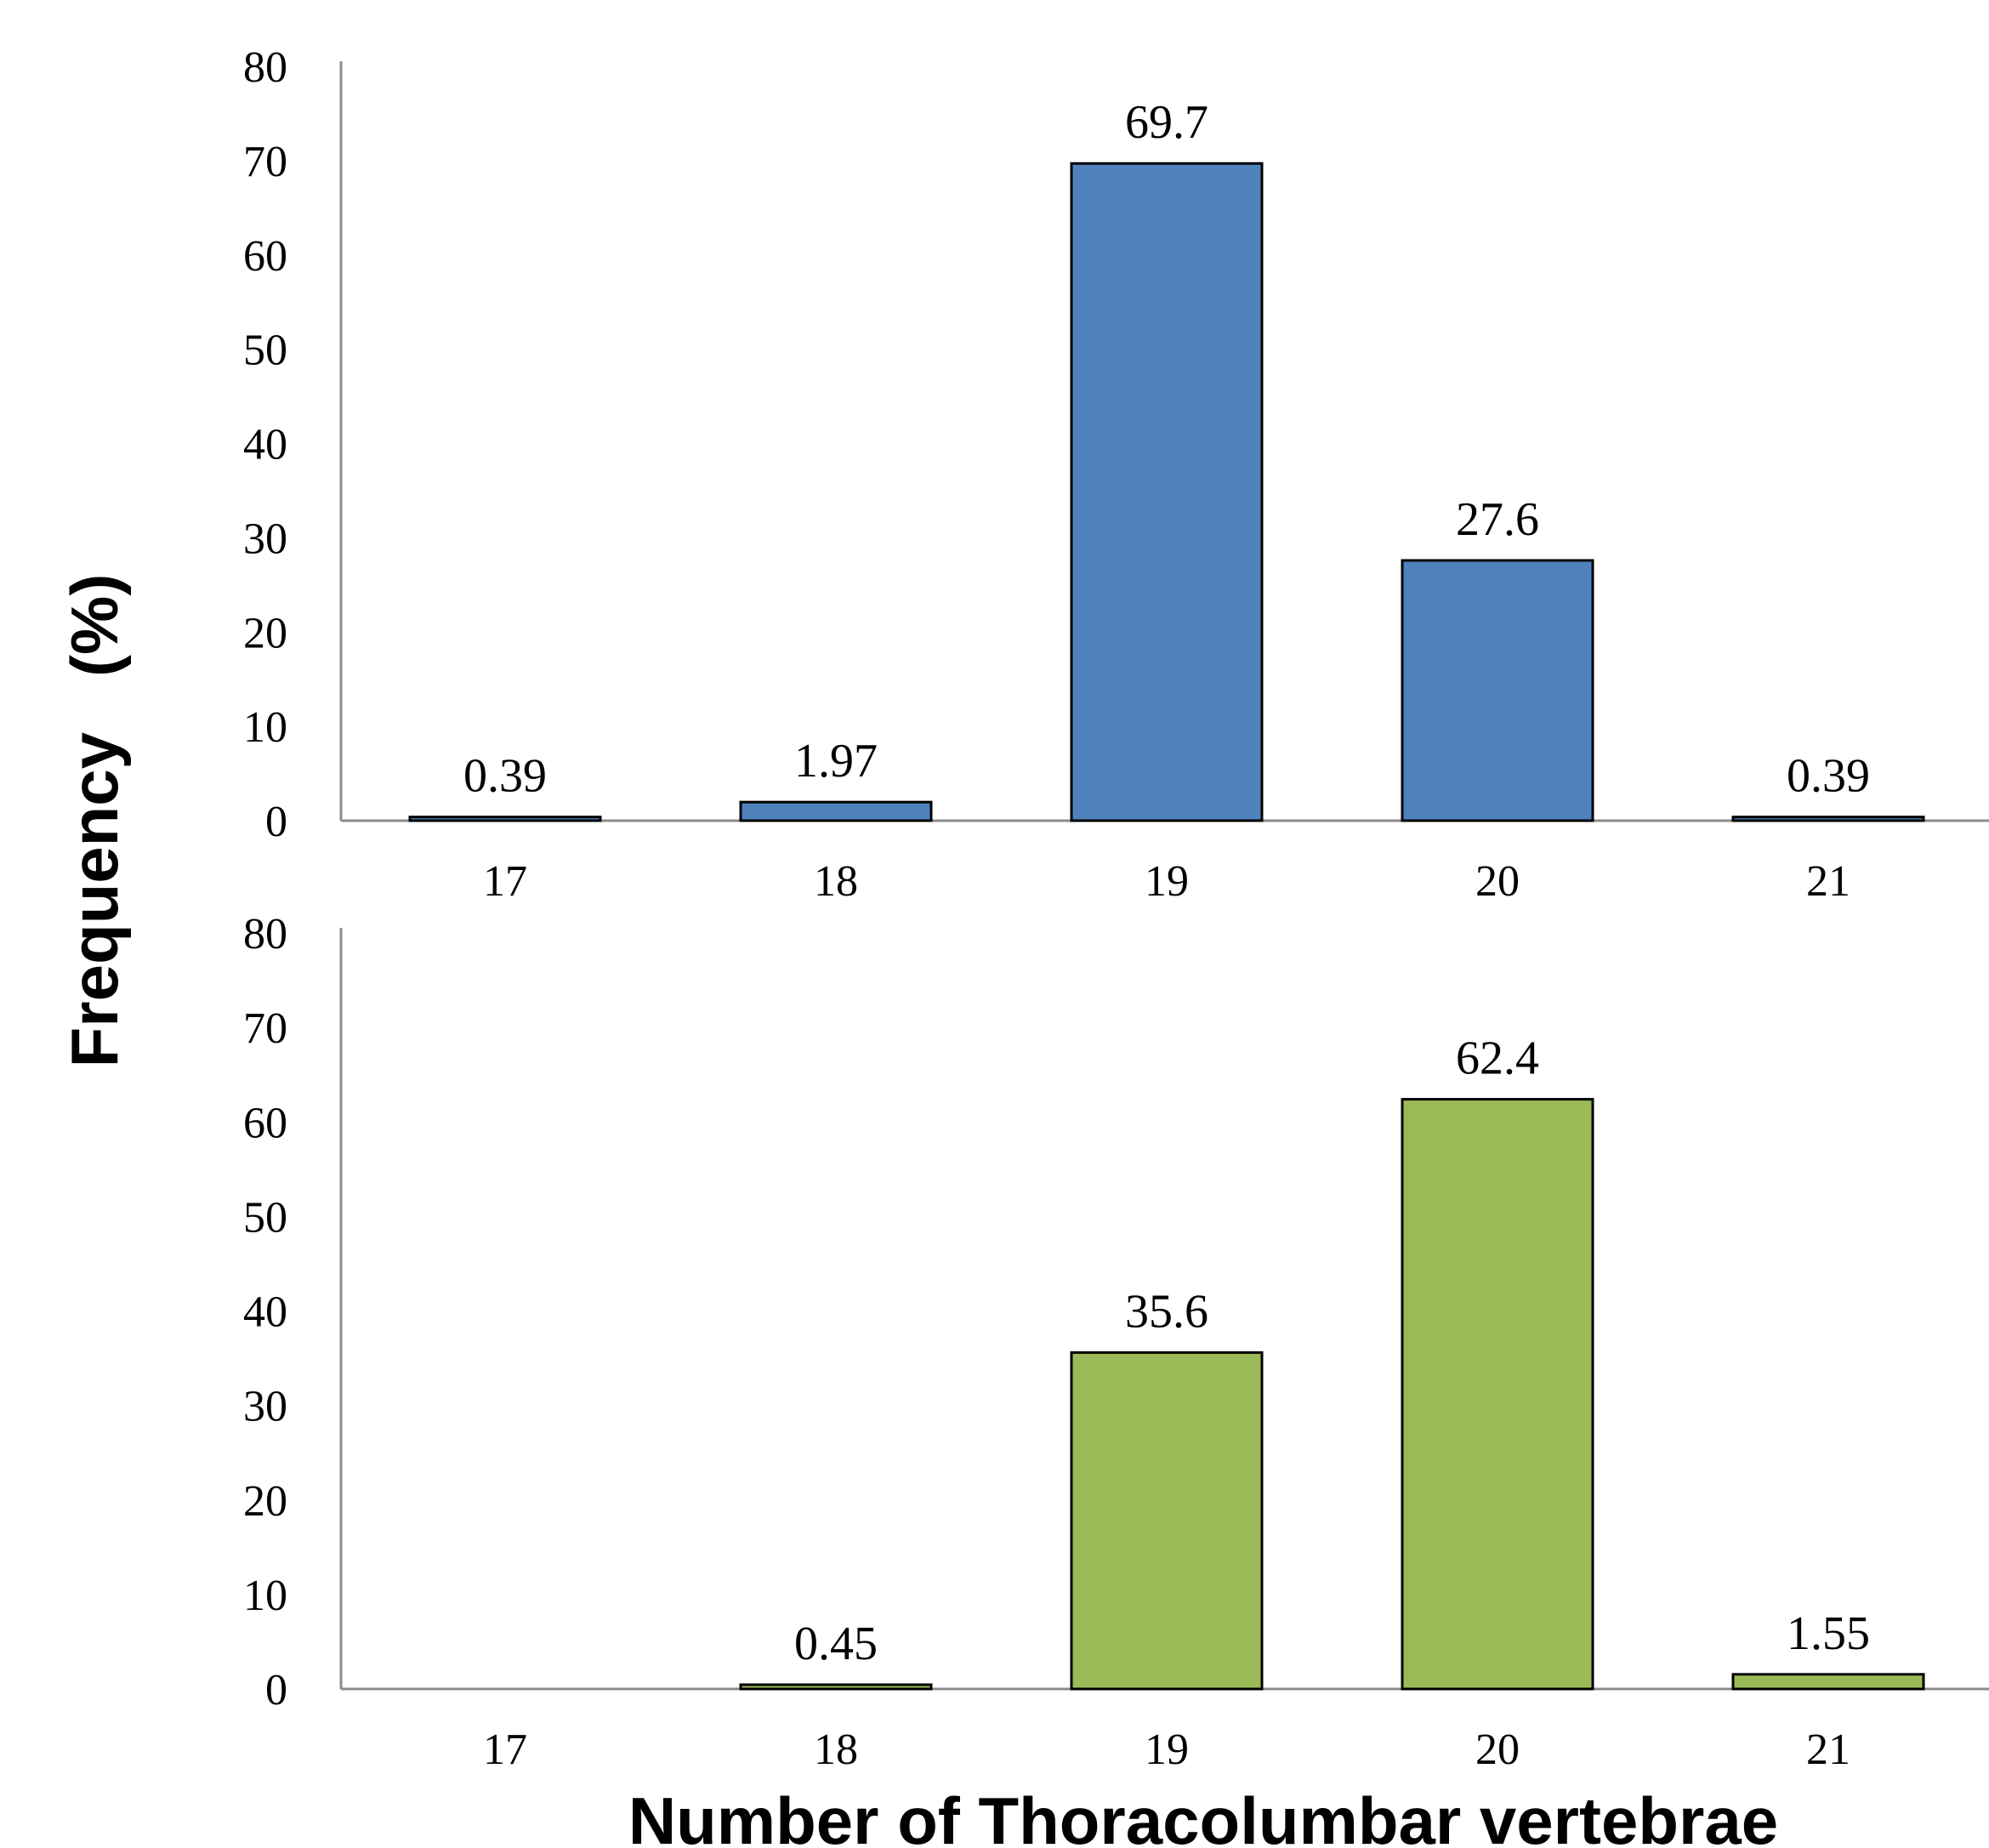  I want to click on top-y-tick-label: 40, so click(265, 445).